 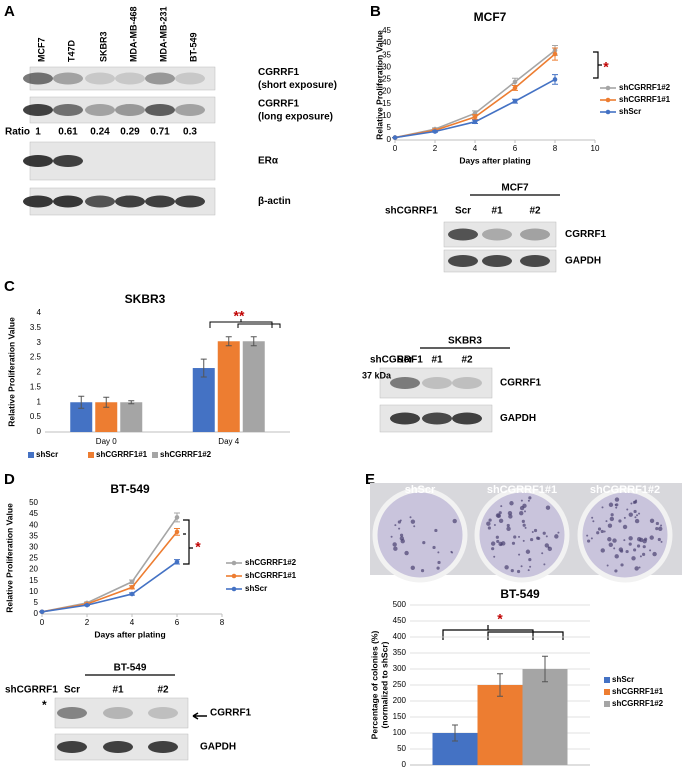 What do you see at coordinates (400, 716) in the screenshot?
I see `y-tick-label: 150` at bounding box center [400, 716].